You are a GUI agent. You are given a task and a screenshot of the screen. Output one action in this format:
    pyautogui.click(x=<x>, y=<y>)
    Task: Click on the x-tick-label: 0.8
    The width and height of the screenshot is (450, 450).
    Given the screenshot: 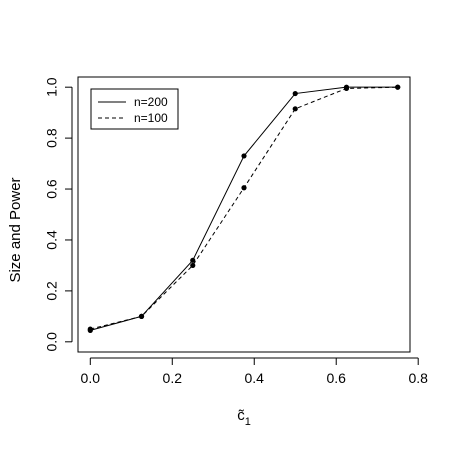 What is the action you would take?
    pyautogui.click(x=418, y=378)
    